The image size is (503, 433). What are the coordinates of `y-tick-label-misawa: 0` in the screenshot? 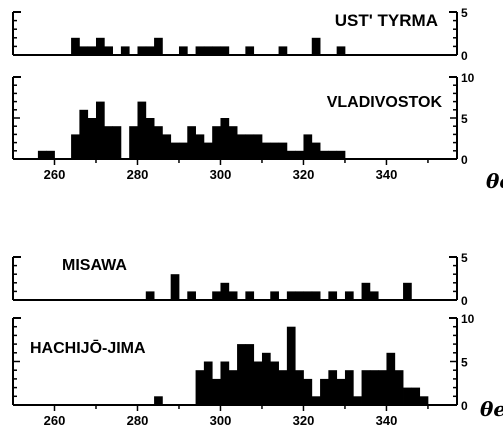 It's located at (464, 301).